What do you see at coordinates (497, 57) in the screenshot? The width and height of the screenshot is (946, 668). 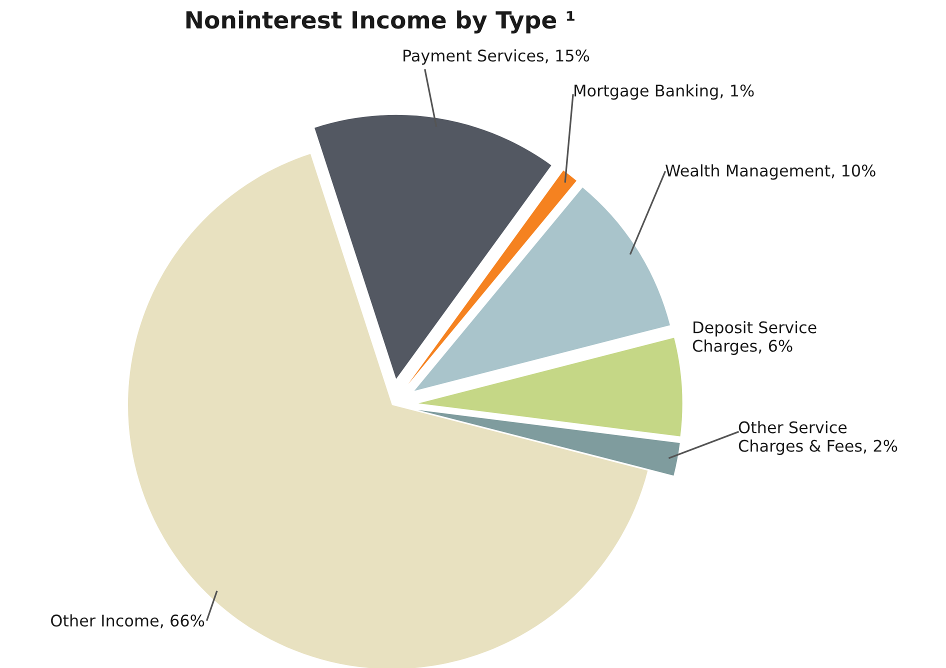 I see `slice-label: Payment Services, 15%` at bounding box center [497, 57].